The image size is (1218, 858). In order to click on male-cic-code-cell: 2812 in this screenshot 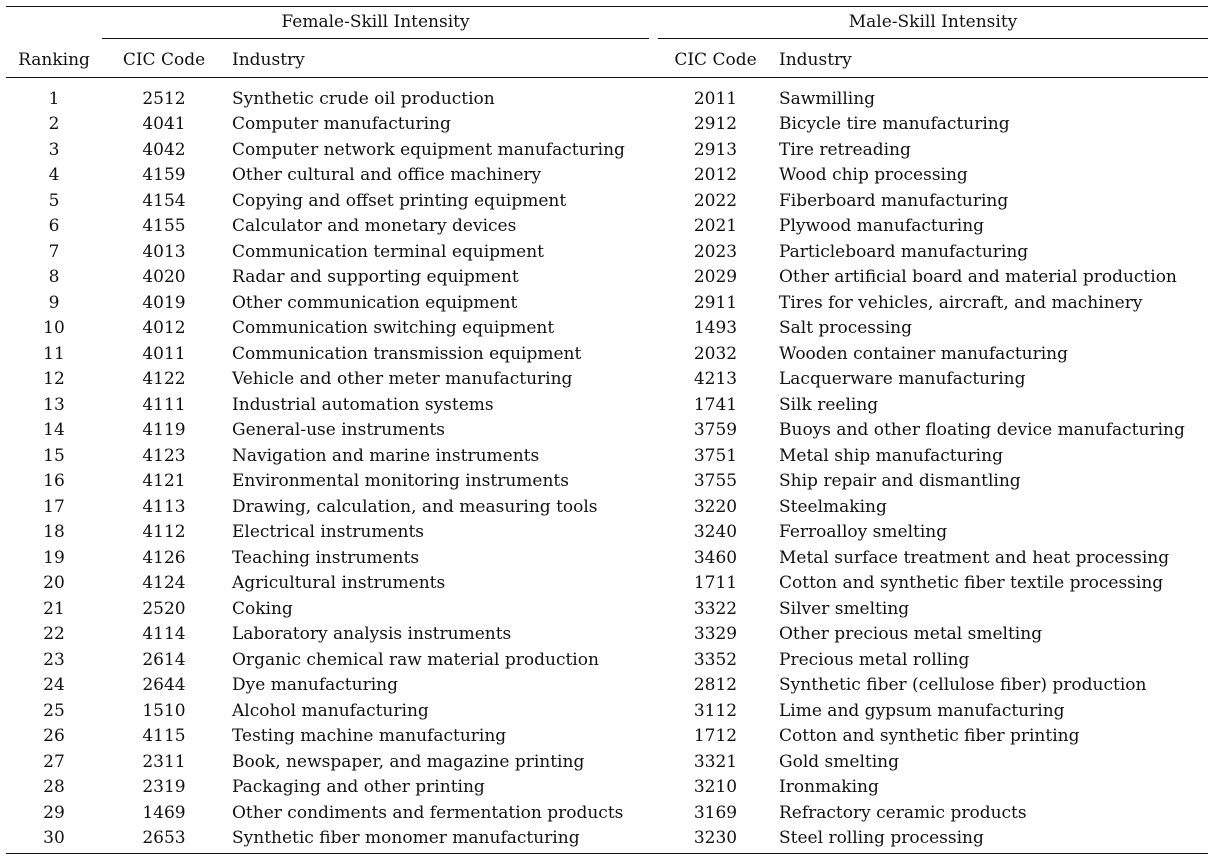, I will do `click(715, 685)`.